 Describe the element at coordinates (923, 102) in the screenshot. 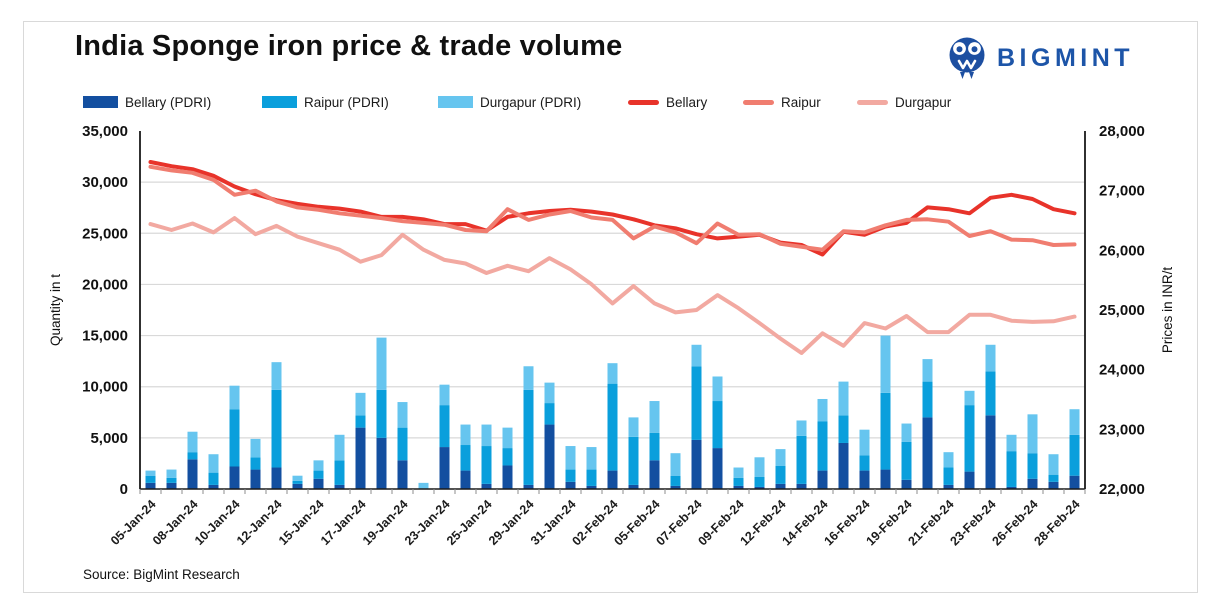

I see `legend-label: Durgapur` at that location.